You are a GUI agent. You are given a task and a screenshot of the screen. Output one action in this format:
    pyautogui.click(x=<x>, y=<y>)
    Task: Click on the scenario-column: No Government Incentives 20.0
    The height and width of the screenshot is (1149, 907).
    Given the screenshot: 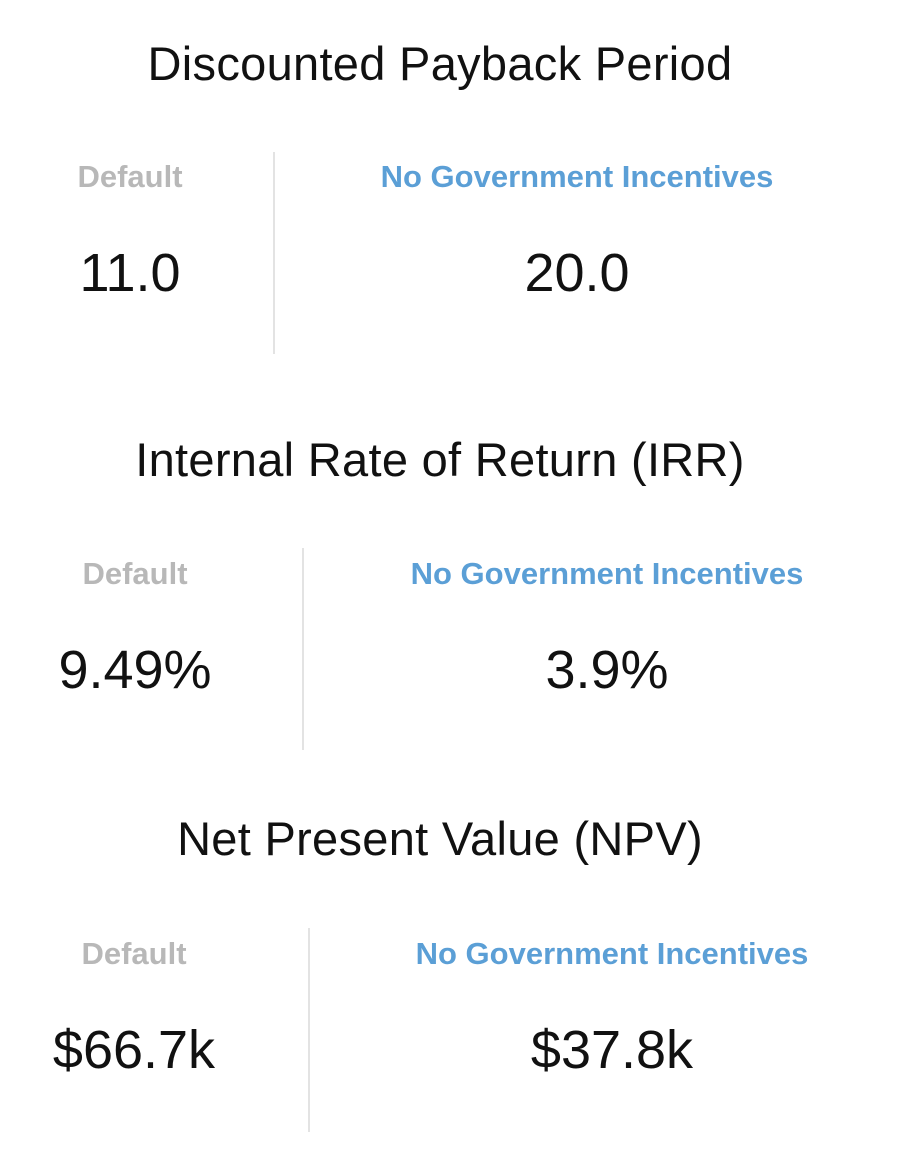 What is the action you would take?
    pyautogui.click(x=577, y=231)
    